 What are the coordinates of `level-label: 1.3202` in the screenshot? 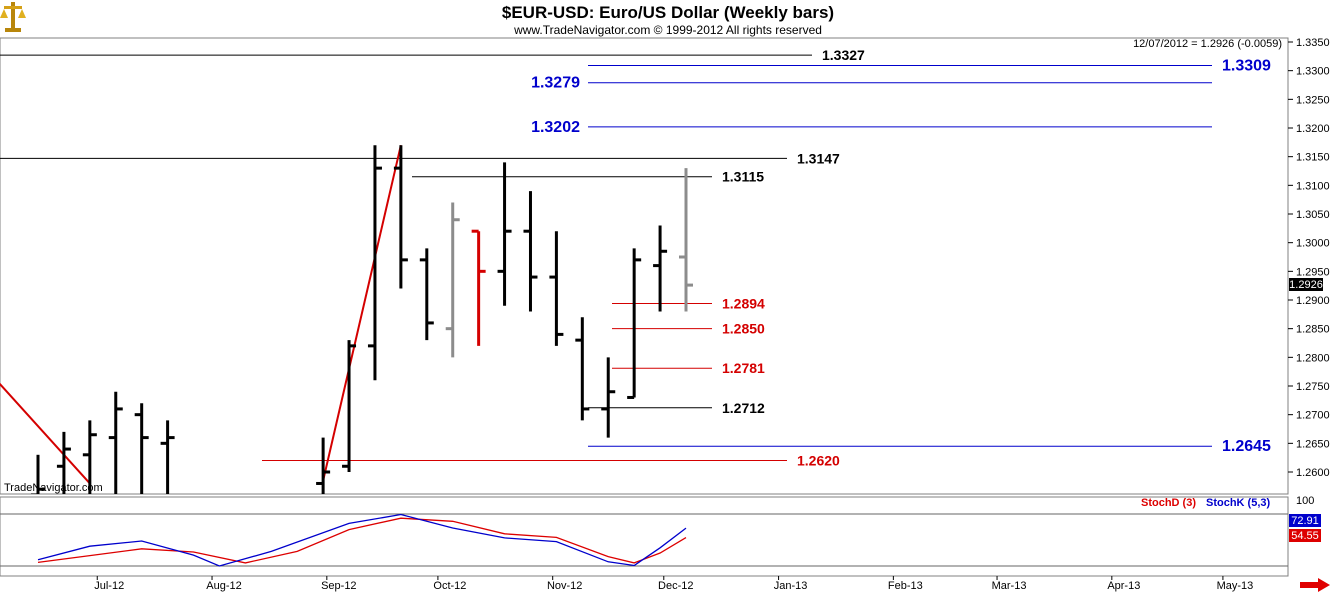 It's located at (555, 127).